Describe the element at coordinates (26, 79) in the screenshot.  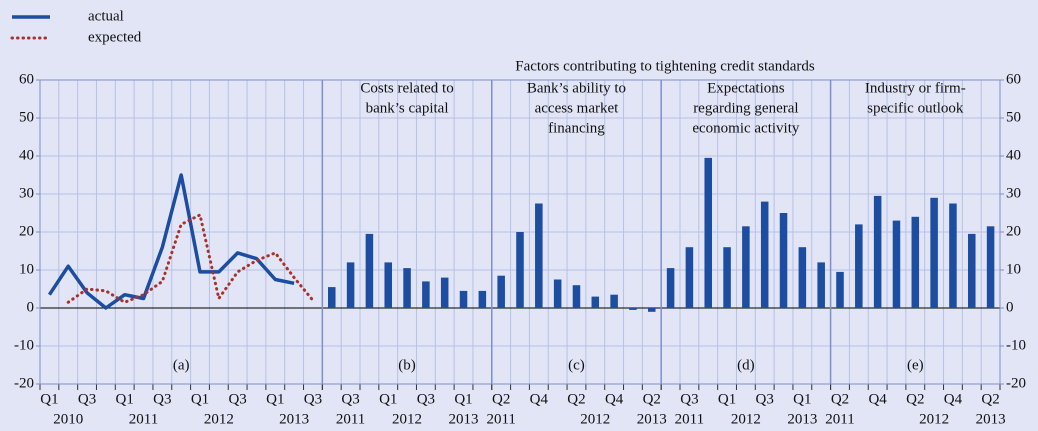
I see `y-tick-label: 60` at that location.